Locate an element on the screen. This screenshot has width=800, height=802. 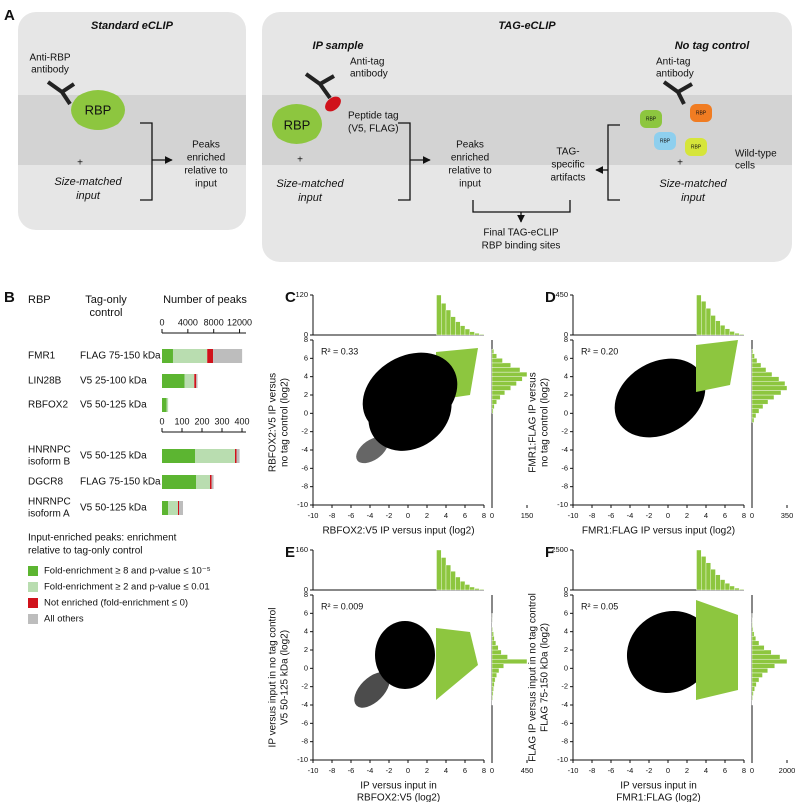
tick-label: 2500 is located at coordinates (559, 549).